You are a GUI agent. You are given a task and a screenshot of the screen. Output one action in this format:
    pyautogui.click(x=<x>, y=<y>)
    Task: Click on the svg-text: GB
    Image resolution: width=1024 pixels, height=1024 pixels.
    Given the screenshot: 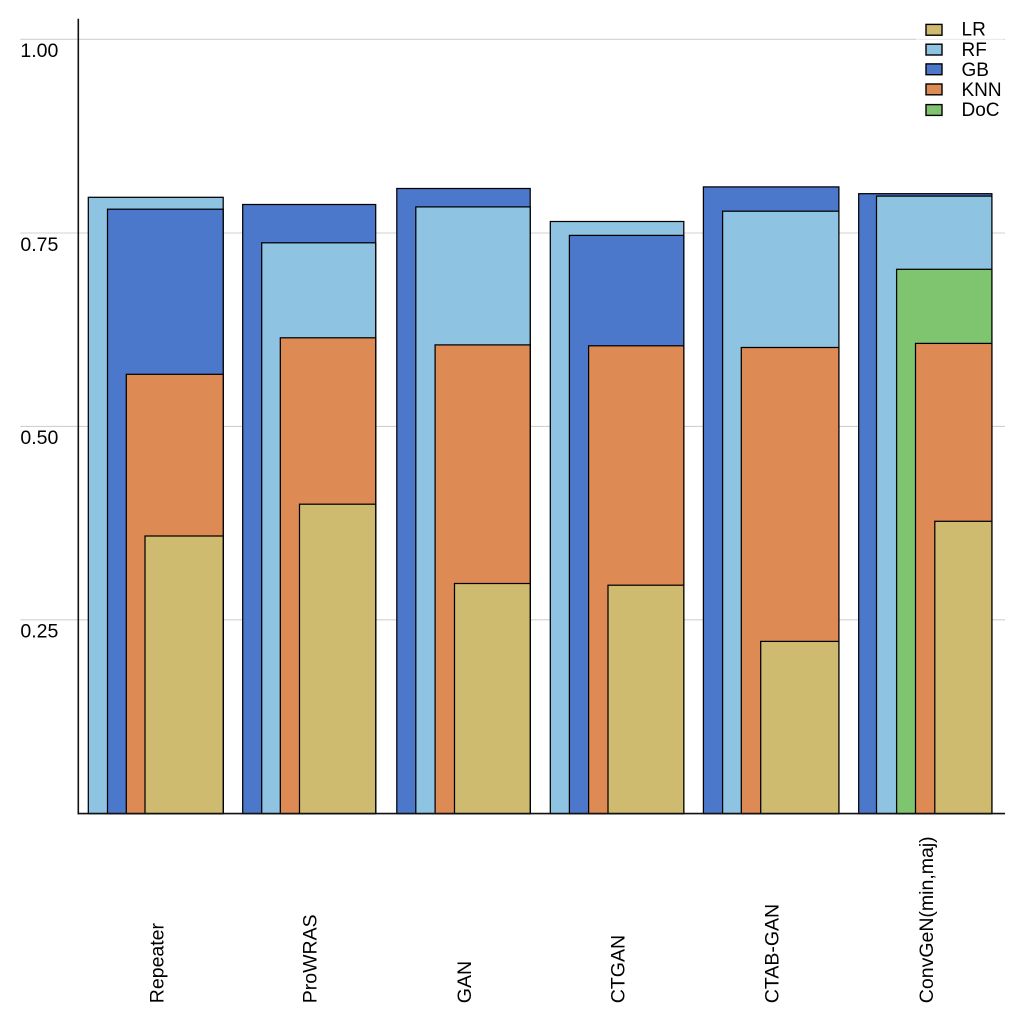 What is the action you would take?
    pyautogui.click(x=975, y=70)
    